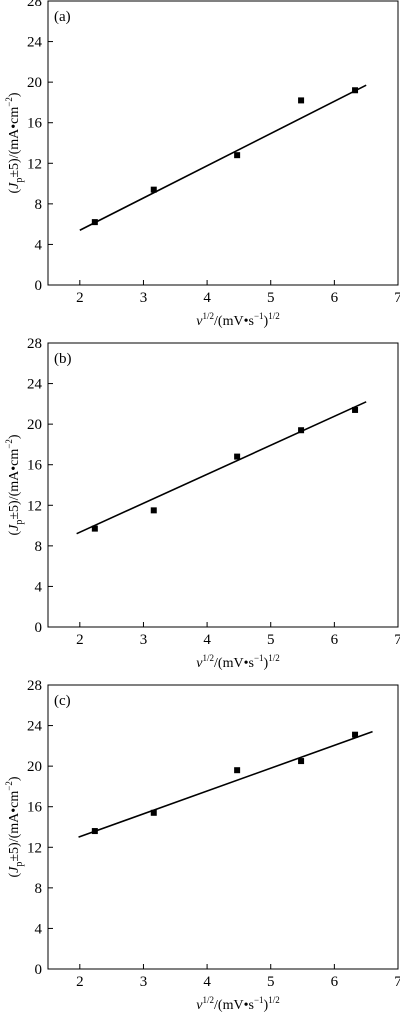  What do you see at coordinates (62, 701) in the screenshot?
I see `panel-label: (c)` at bounding box center [62, 701].